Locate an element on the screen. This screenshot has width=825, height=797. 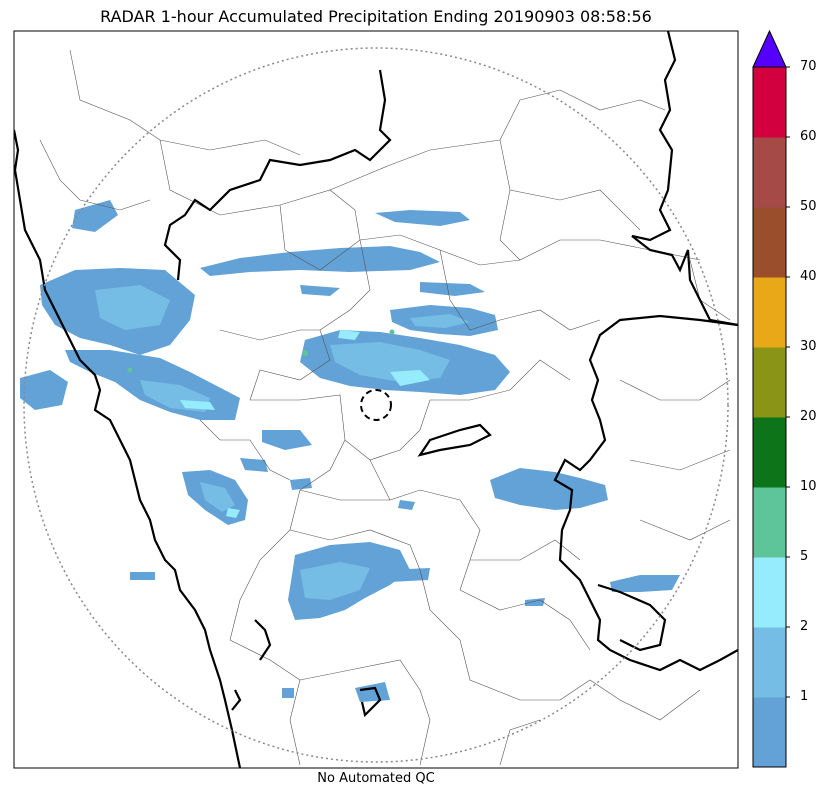
colorbar-tick-label: 1 is located at coordinates (804, 696).